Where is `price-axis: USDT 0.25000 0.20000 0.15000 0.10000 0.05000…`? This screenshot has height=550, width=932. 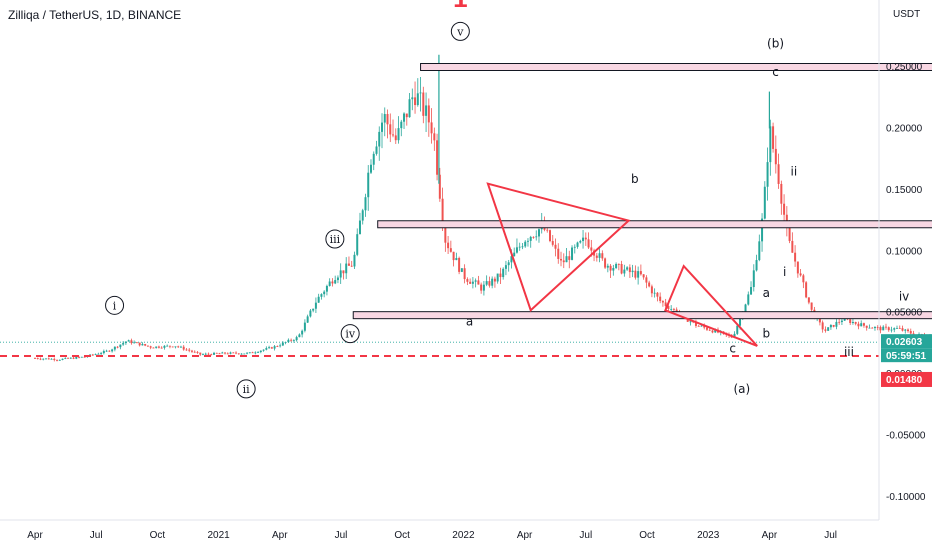
price-axis: USDT 0.25000 0.20000 0.15000 0.10000 0.05000… is located at coordinates (905, 260).